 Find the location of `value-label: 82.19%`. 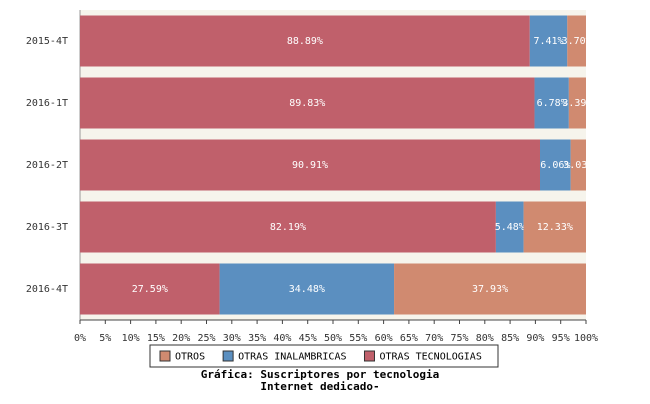

value-label: 82.19% is located at coordinates (288, 227).